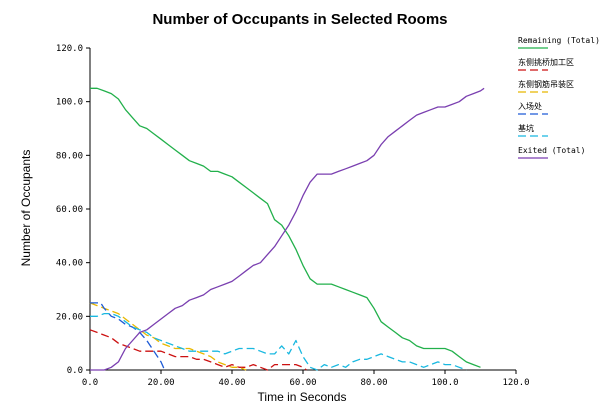 This screenshot has width=604, height=407. Describe the element at coordinates (373, 383) in the screenshot. I see `x-tick-label: 80.00` at that location.